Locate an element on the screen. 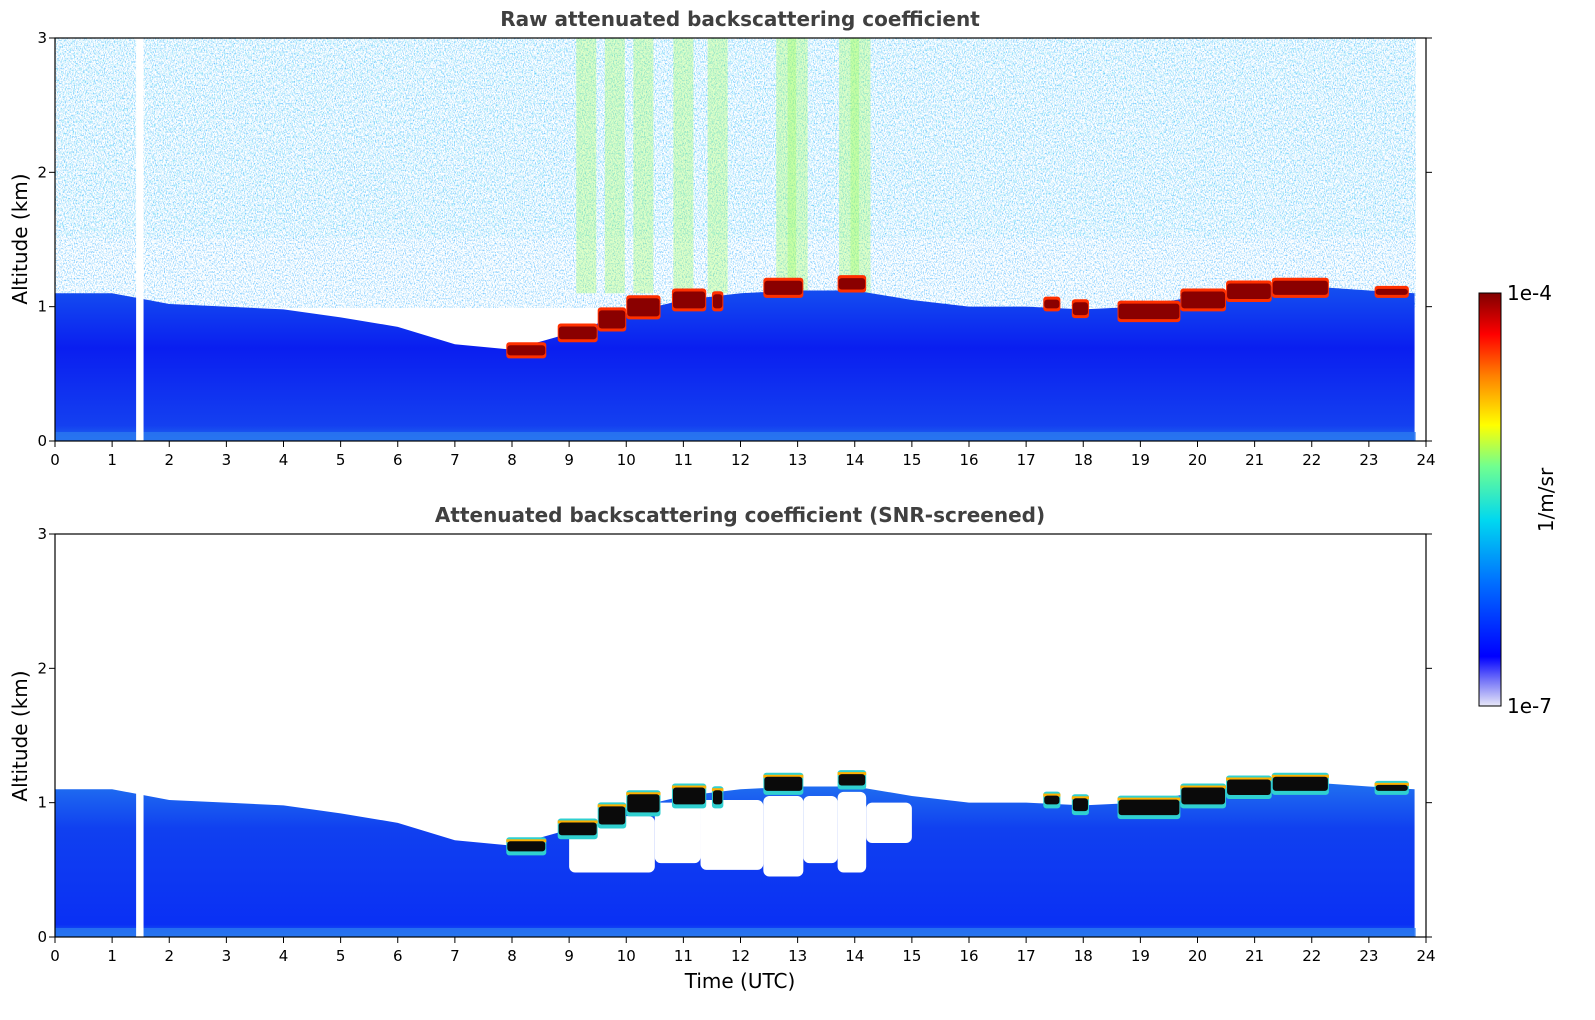 The image size is (1595, 1020). y-tick-label: 3 is located at coordinates (42, 534).